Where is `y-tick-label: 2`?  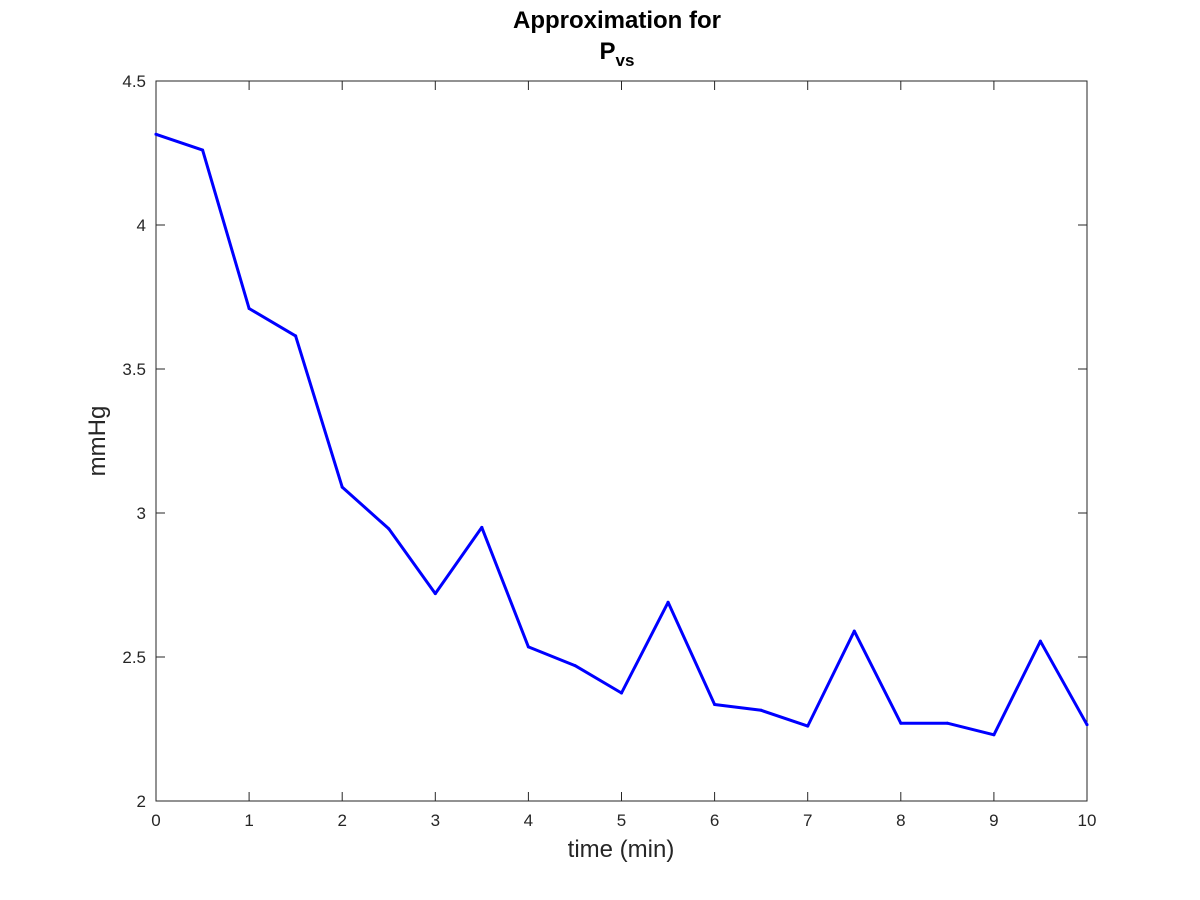
y-tick-label: 2 is located at coordinates (141, 801).